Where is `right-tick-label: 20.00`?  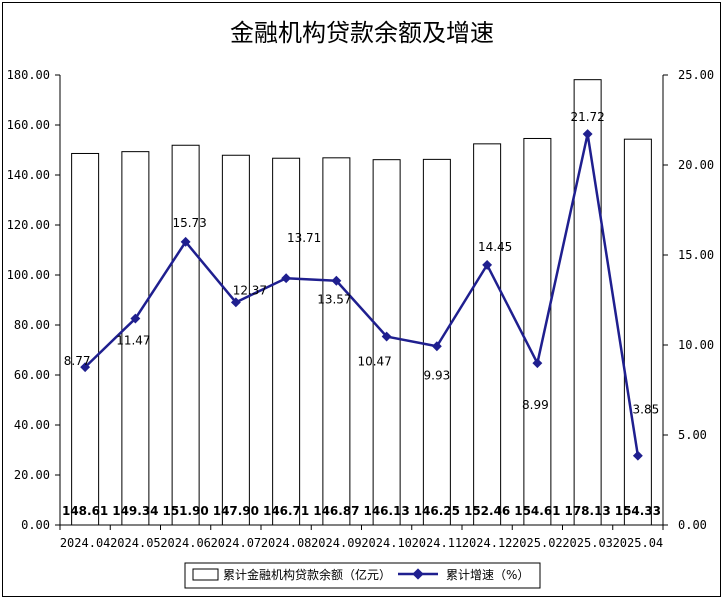 right-tick-label: 20.00 is located at coordinates (696, 165).